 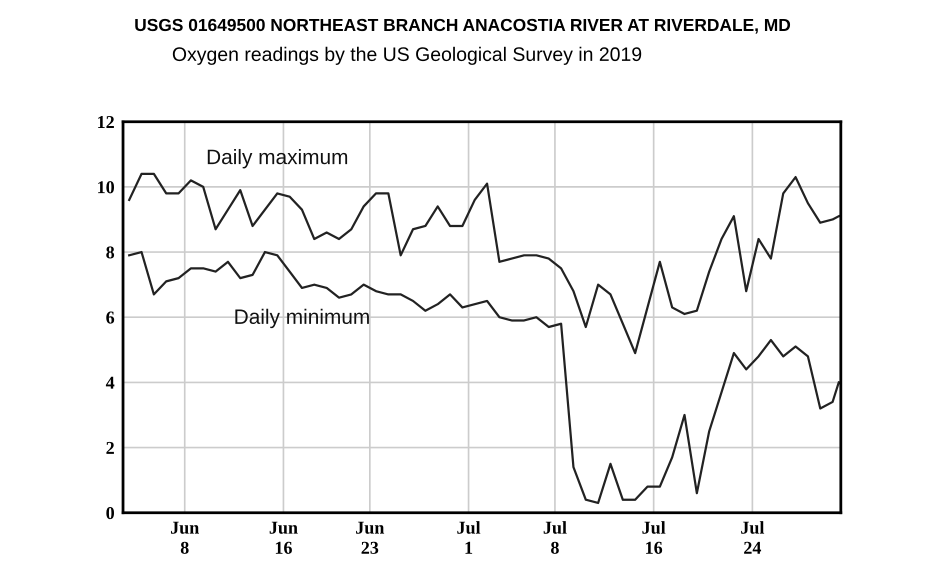 I want to click on x-tick-label: Jun 16, so click(x=284, y=538).